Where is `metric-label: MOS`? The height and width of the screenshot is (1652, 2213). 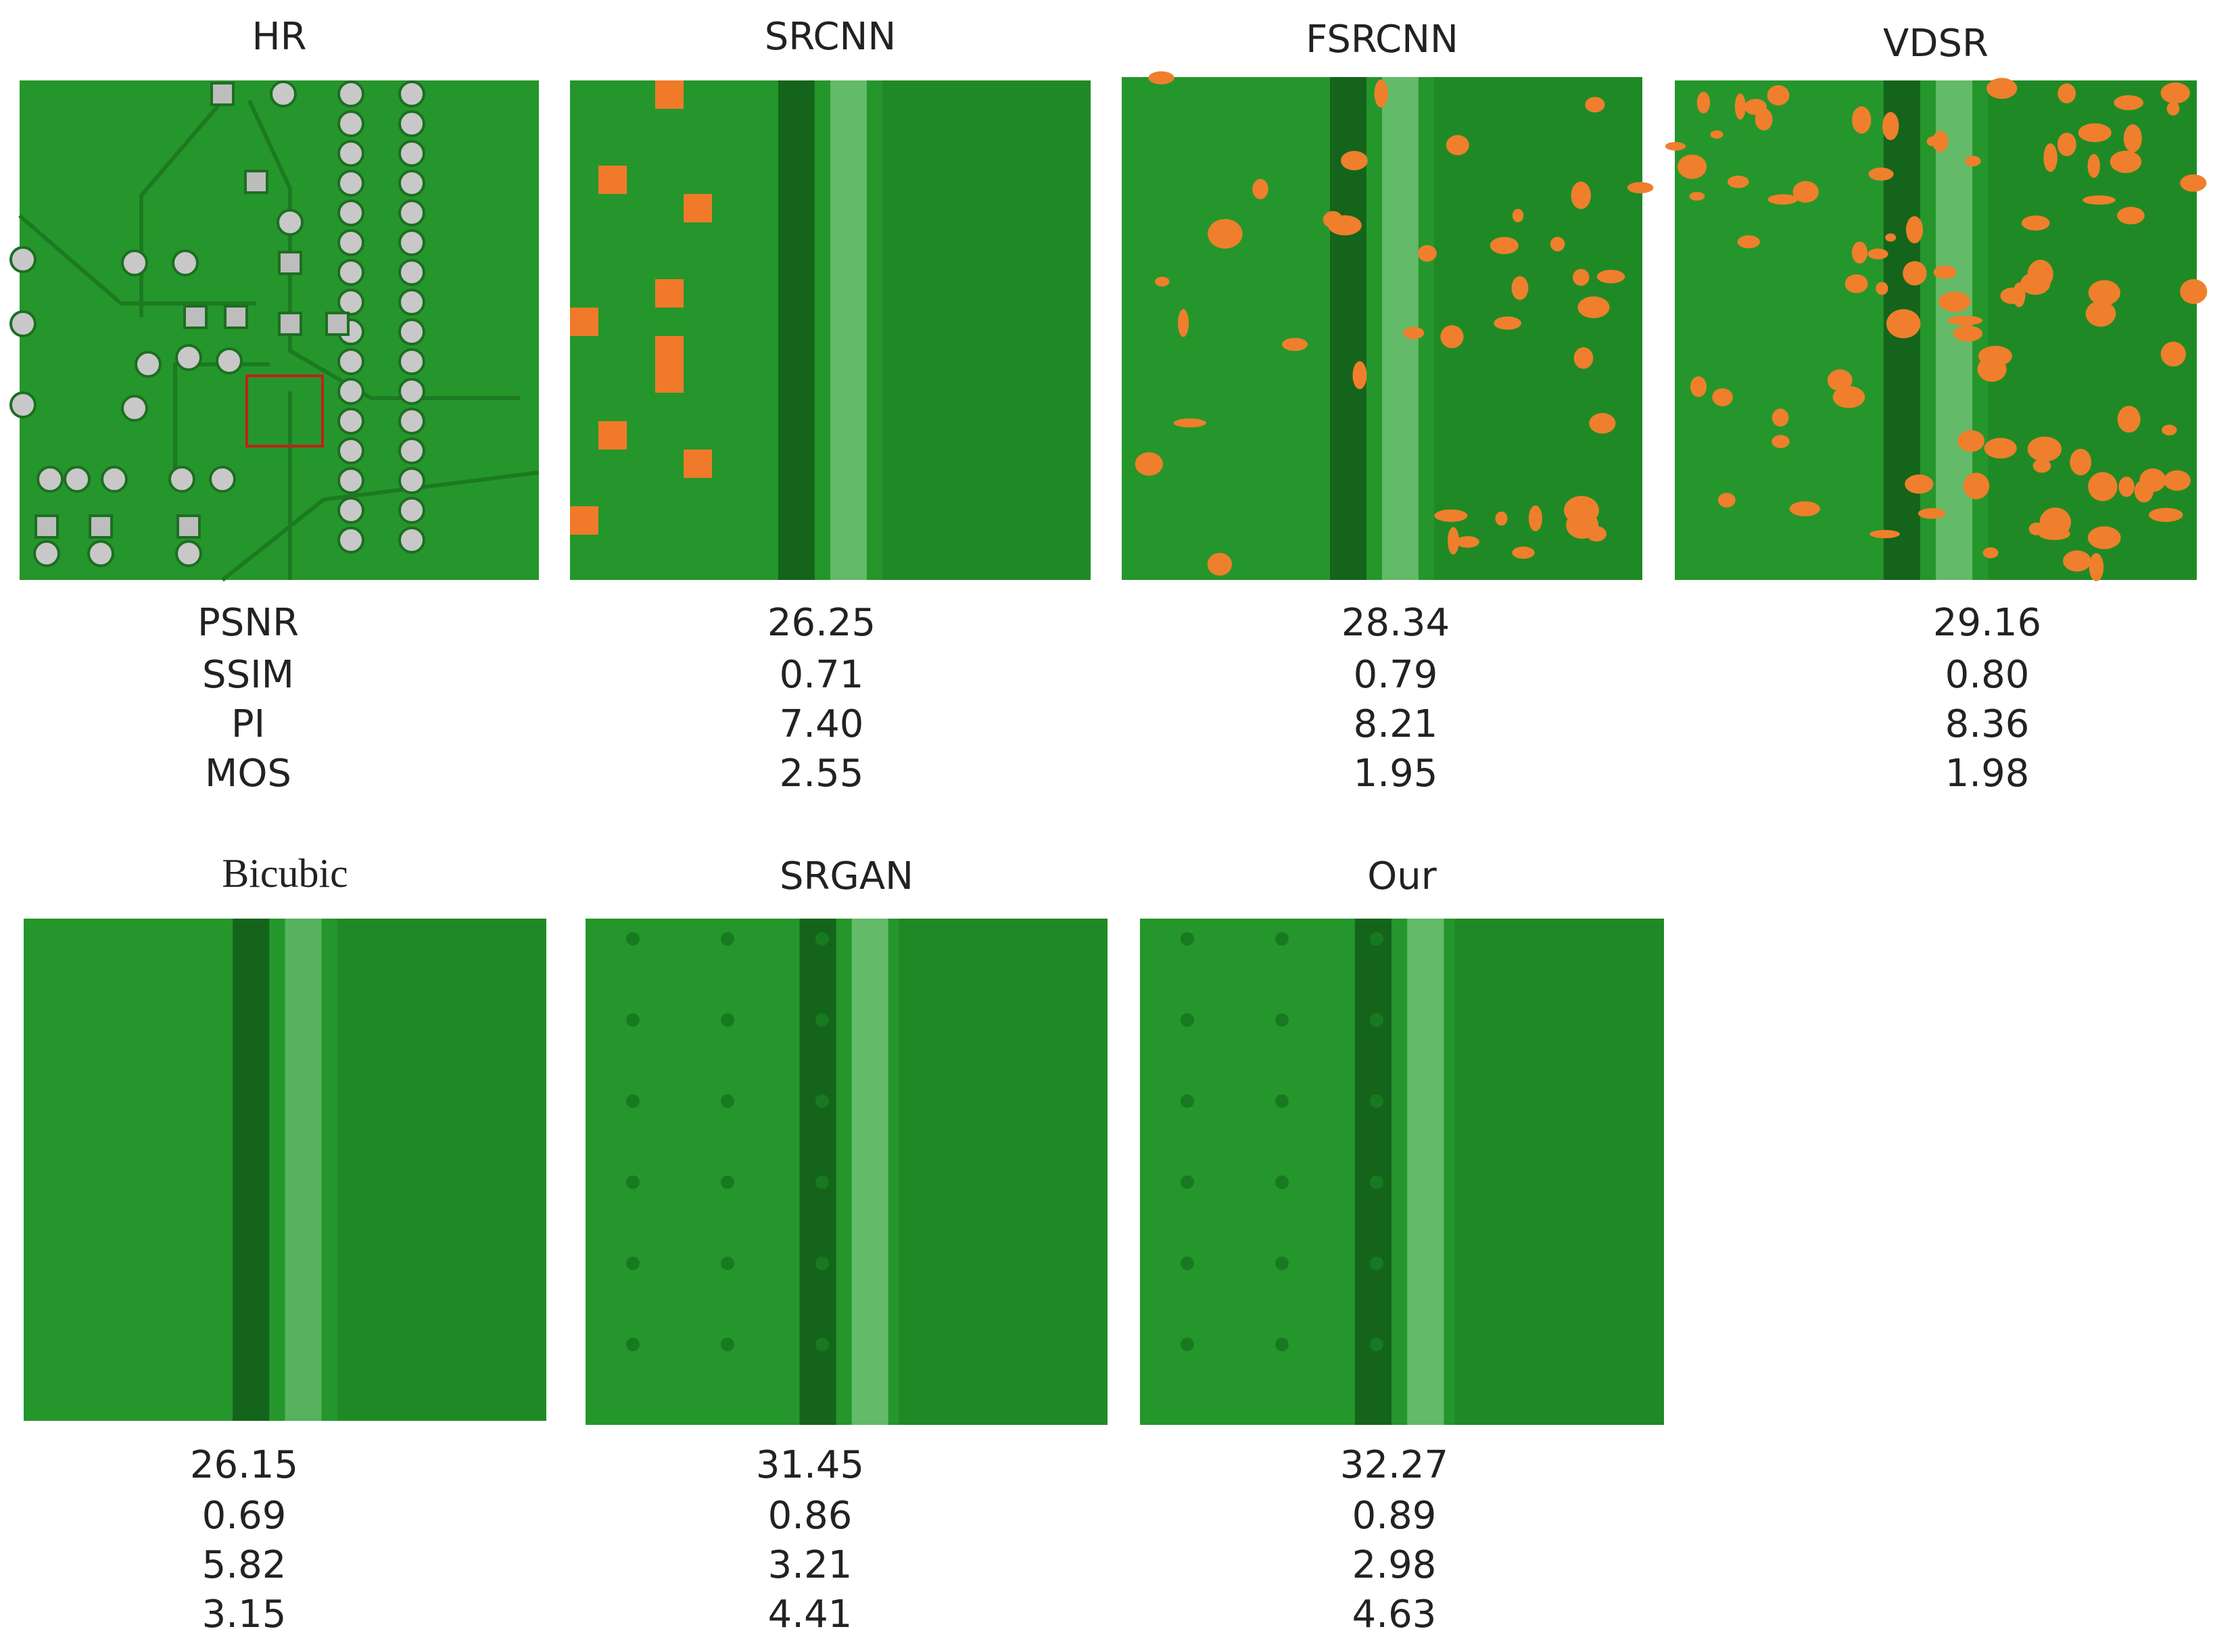
metric-label: MOS is located at coordinates (248, 774).